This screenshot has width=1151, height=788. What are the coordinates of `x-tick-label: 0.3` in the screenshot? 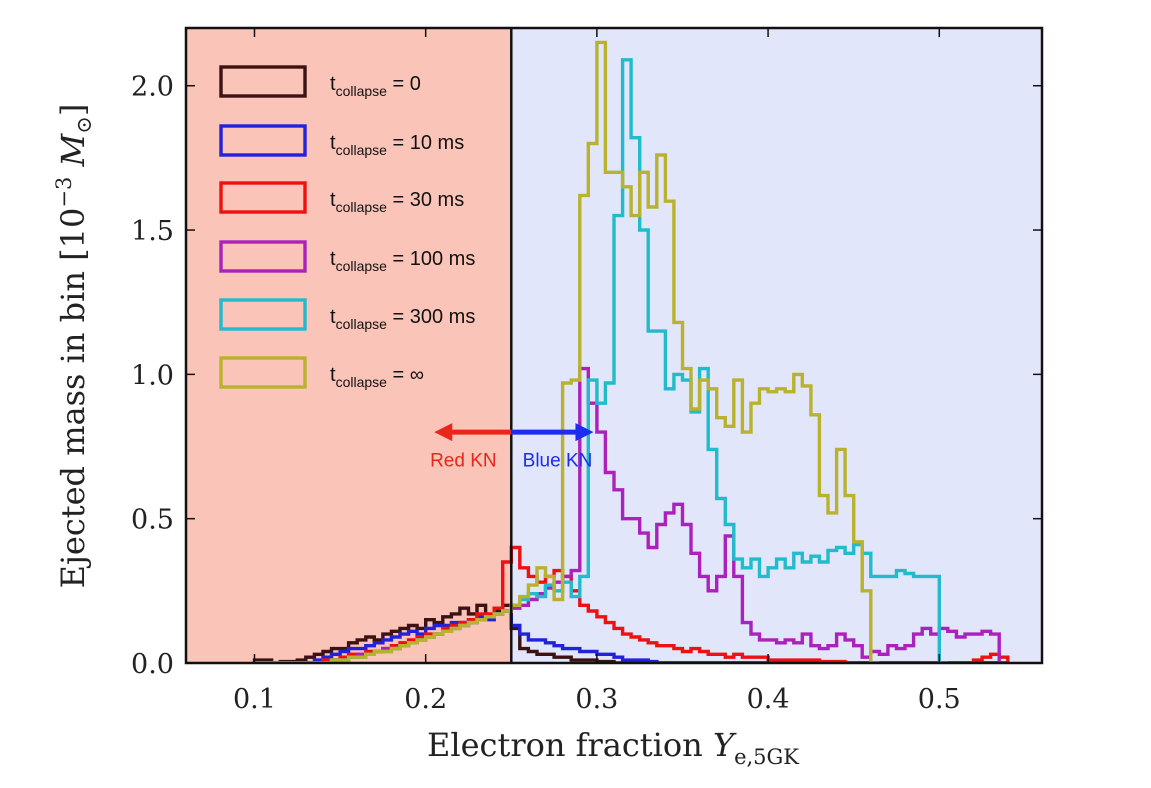 It's located at (596, 699).